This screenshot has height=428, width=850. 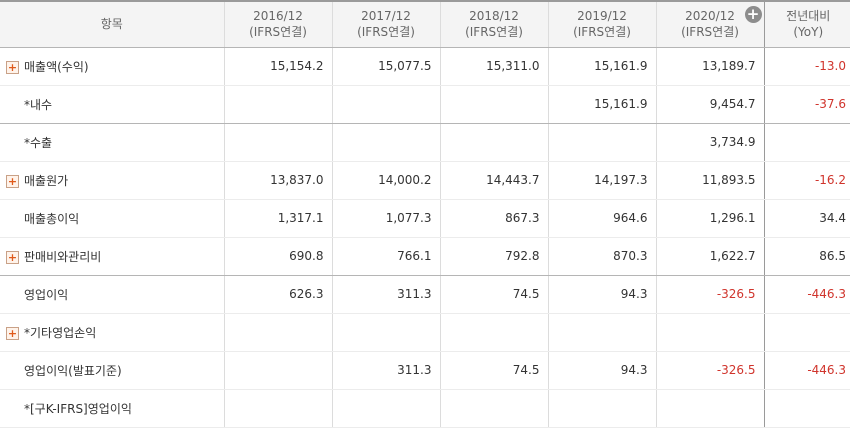 What do you see at coordinates (493, 66) in the screenshot?
I see `value-cell: 15,311.0` at bounding box center [493, 66].